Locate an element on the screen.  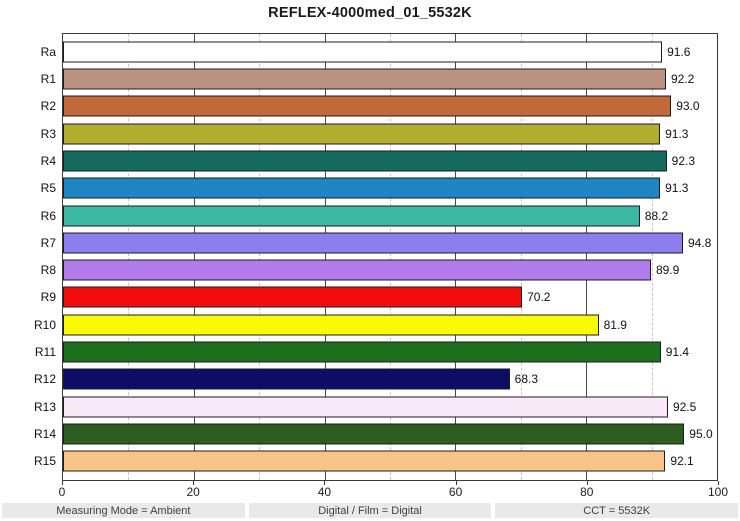
bar-row-R5: R5 91.3 is located at coordinates (379, 188).